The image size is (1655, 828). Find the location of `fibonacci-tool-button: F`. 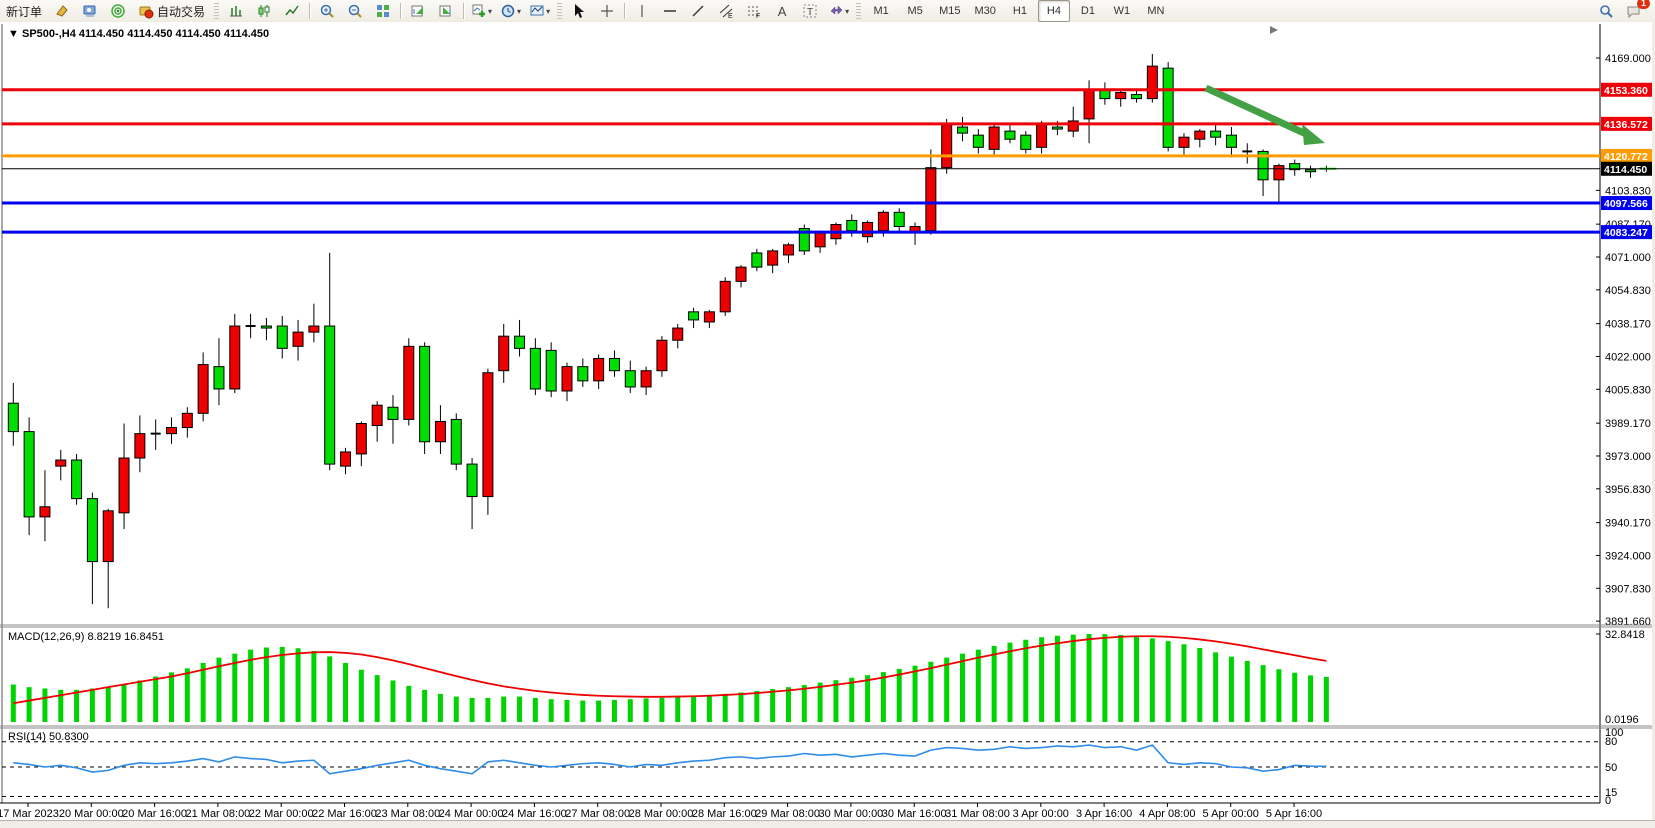

fibonacci-tool-button: F is located at coordinates (754, 11).